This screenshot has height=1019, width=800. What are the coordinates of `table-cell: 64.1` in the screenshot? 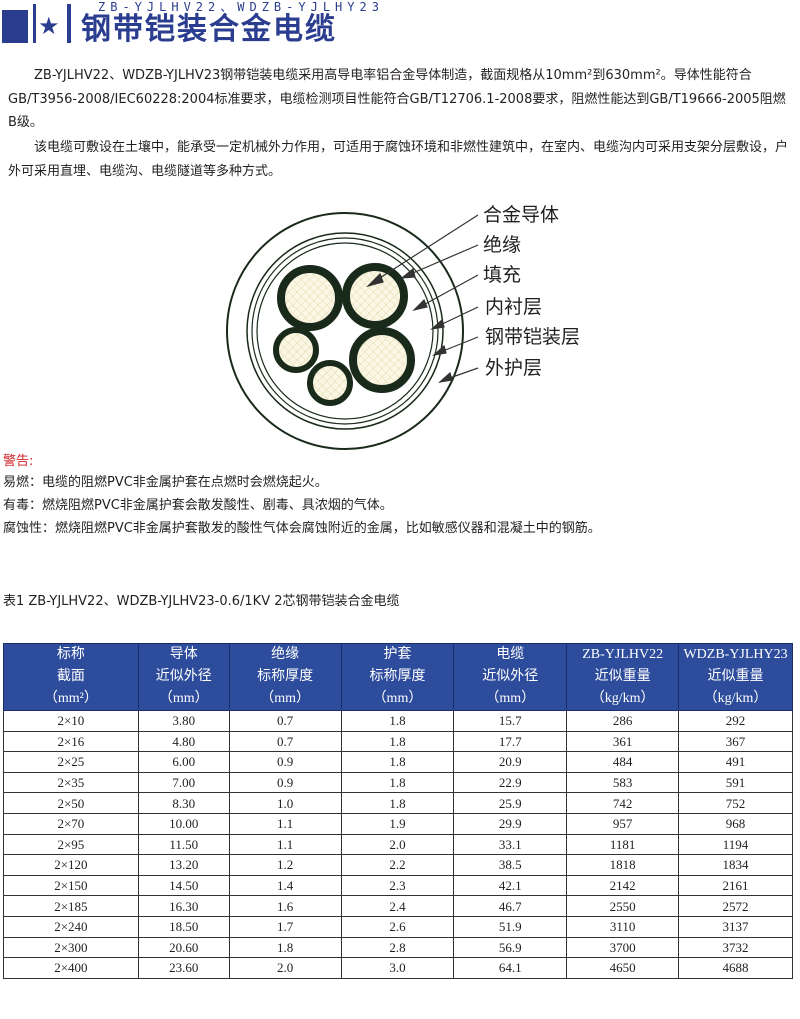 It's located at (510, 968).